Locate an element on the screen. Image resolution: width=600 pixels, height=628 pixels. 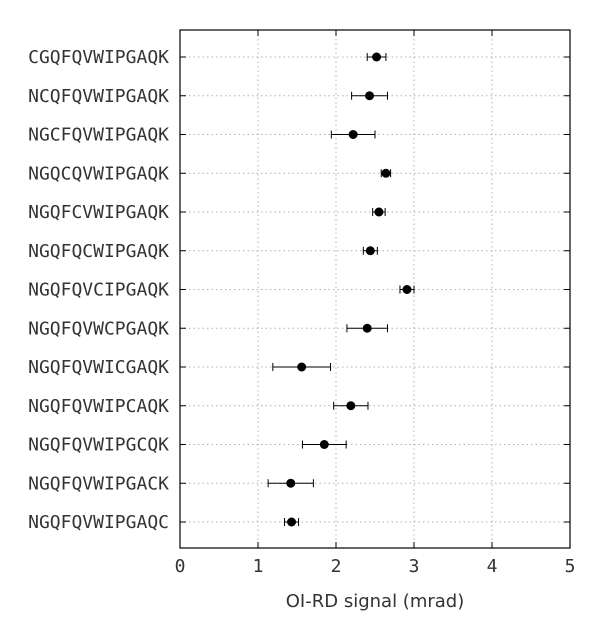
y-tick-label: NGQFQCWIPGAQK is located at coordinates (98, 251).